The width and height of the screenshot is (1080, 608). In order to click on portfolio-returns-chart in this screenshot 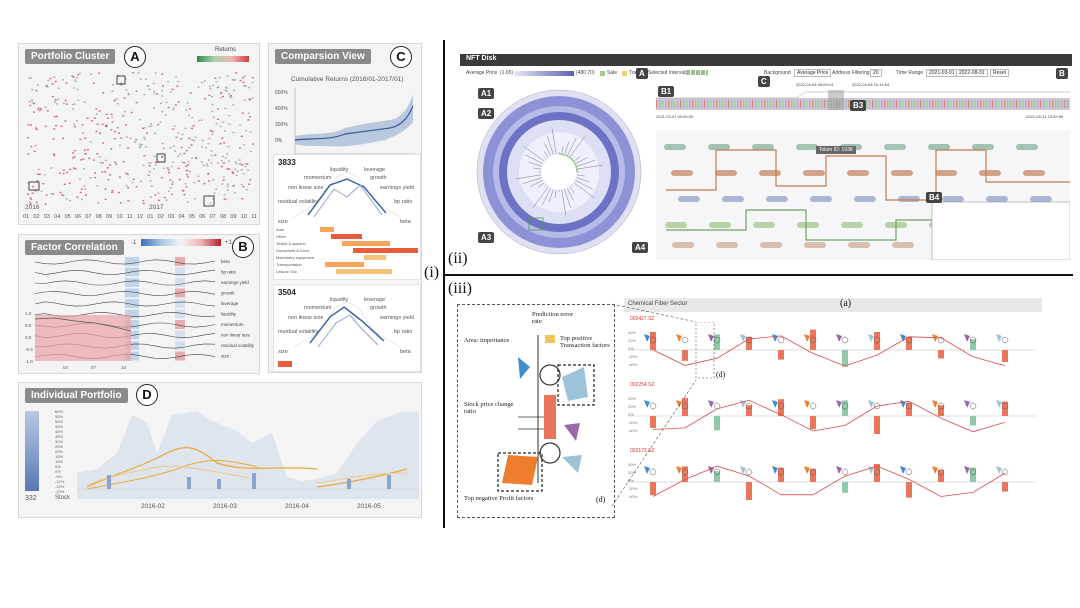, I will do `click(248, 451)`.